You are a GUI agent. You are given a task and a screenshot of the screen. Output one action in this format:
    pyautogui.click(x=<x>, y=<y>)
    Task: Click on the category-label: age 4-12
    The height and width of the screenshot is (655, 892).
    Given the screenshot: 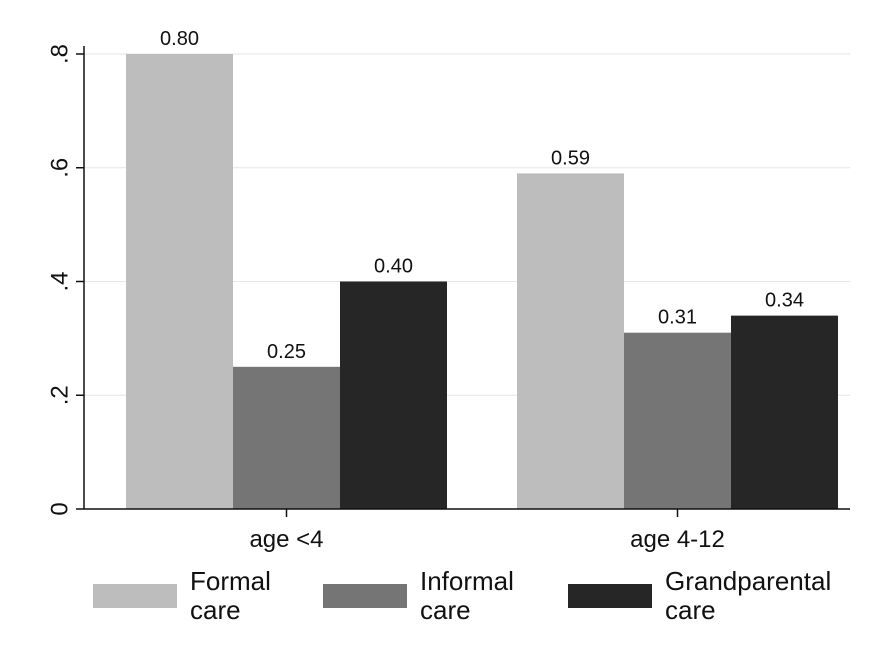 What is the action you would take?
    pyautogui.click(x=677, y=539)
    